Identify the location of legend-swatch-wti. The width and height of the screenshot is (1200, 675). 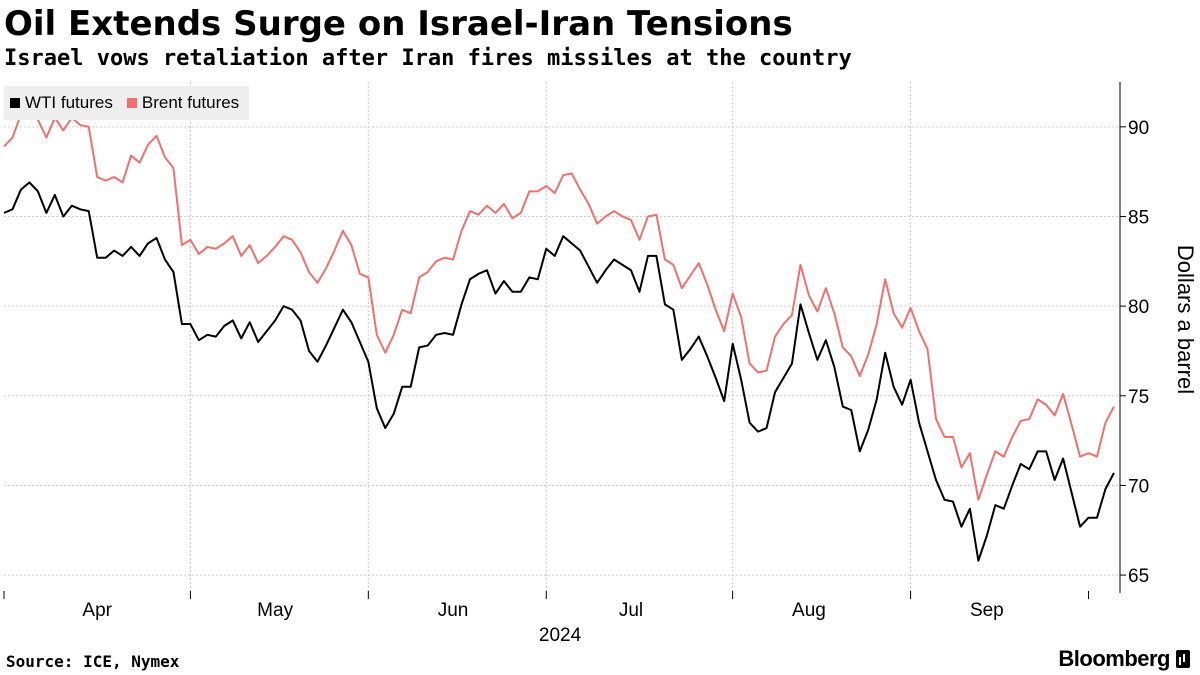
(15, 103).